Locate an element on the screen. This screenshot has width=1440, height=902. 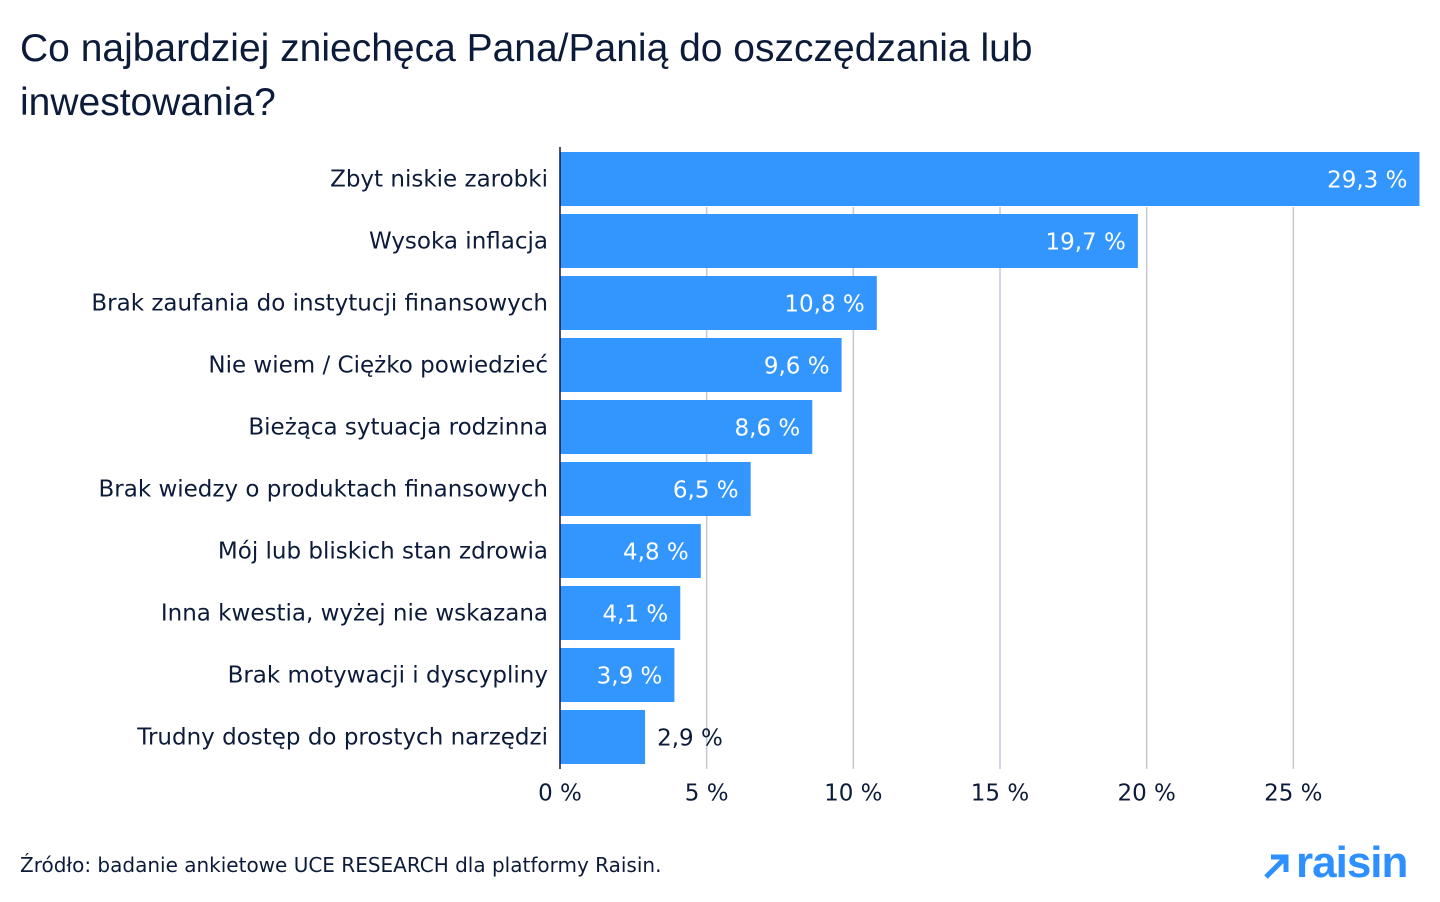
value-label: 4,1 % is located at coordinates (636, 615).